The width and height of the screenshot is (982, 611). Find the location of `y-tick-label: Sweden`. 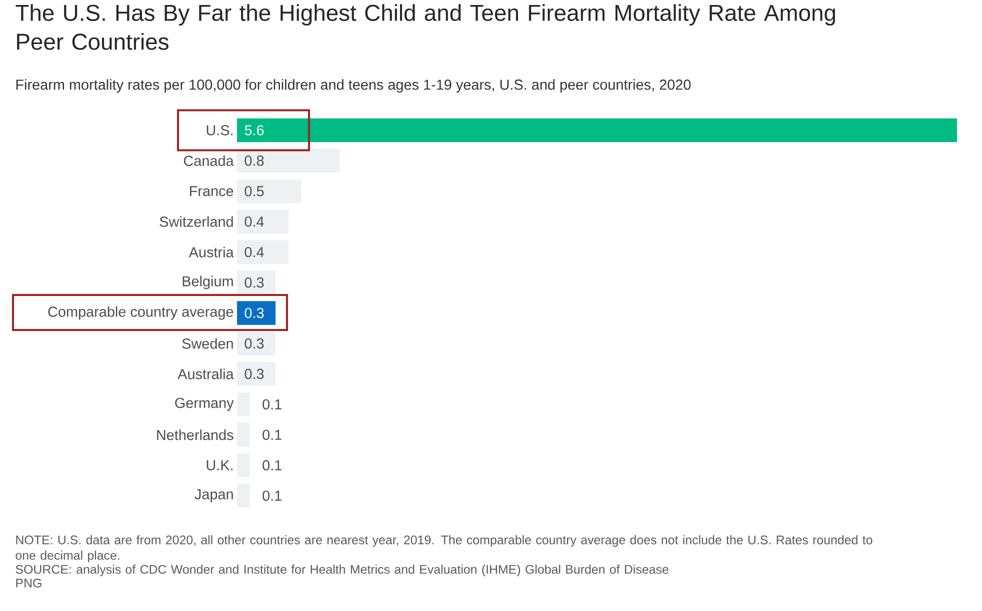

y-tick-label: Sweden is located at coordinates (207, 343).